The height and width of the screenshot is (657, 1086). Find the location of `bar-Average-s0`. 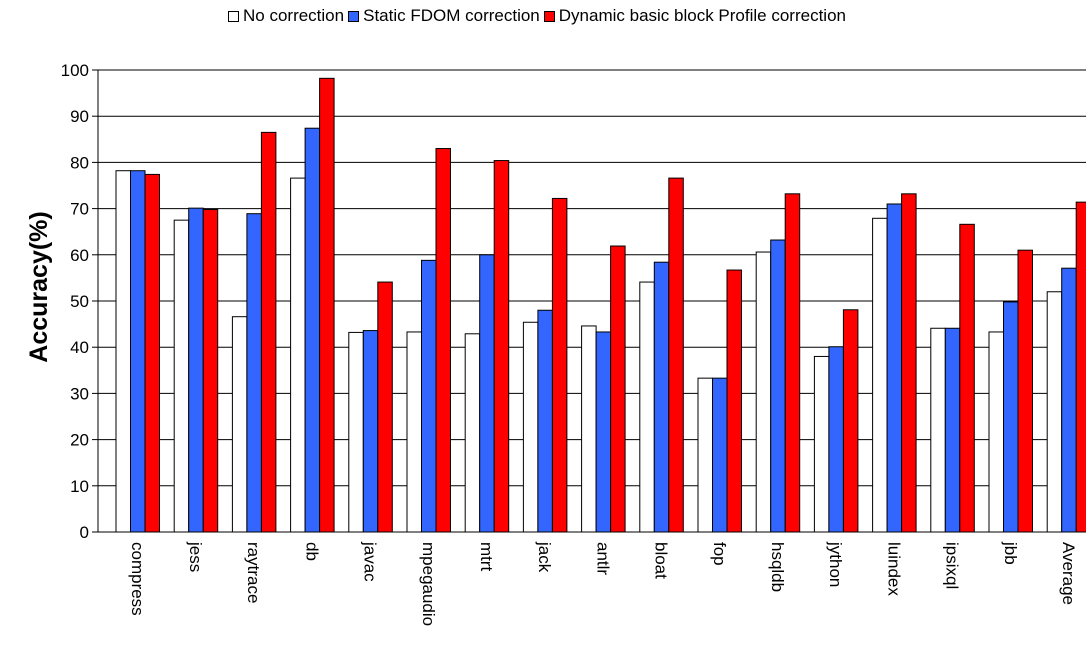

bar-Average-s0 is located at coordinates (1054, 412).